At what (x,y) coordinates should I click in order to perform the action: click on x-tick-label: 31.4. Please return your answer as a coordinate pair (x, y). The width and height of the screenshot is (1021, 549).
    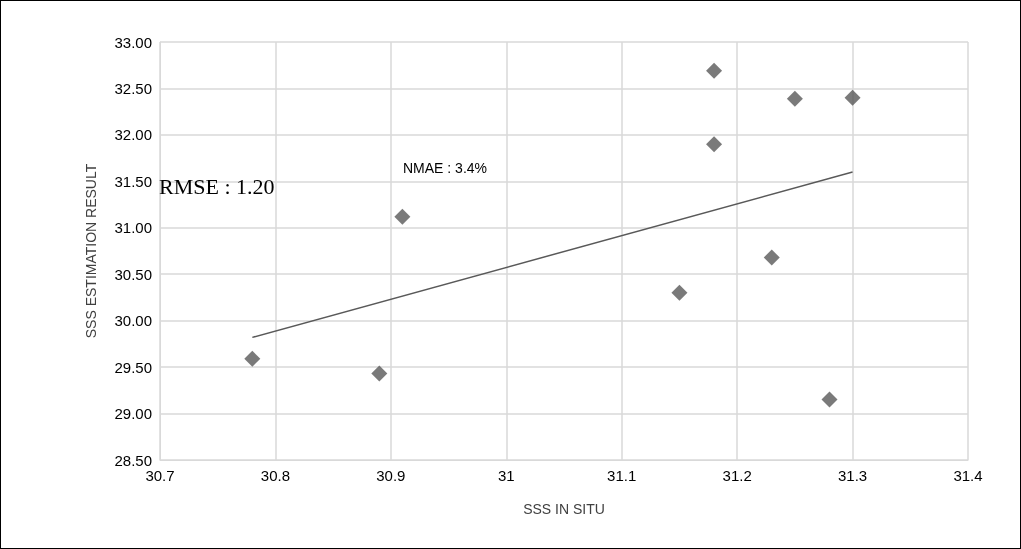
    Looking at the image, I should click on (968, 475).